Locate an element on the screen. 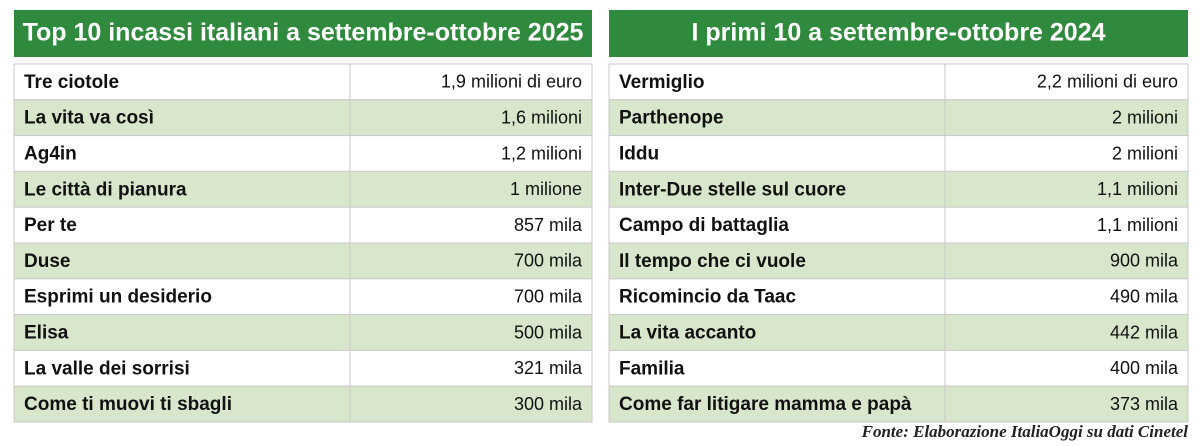 This screenshot has height=446, width=1200. film-title: Elisa is located at coordinates (46, 333).